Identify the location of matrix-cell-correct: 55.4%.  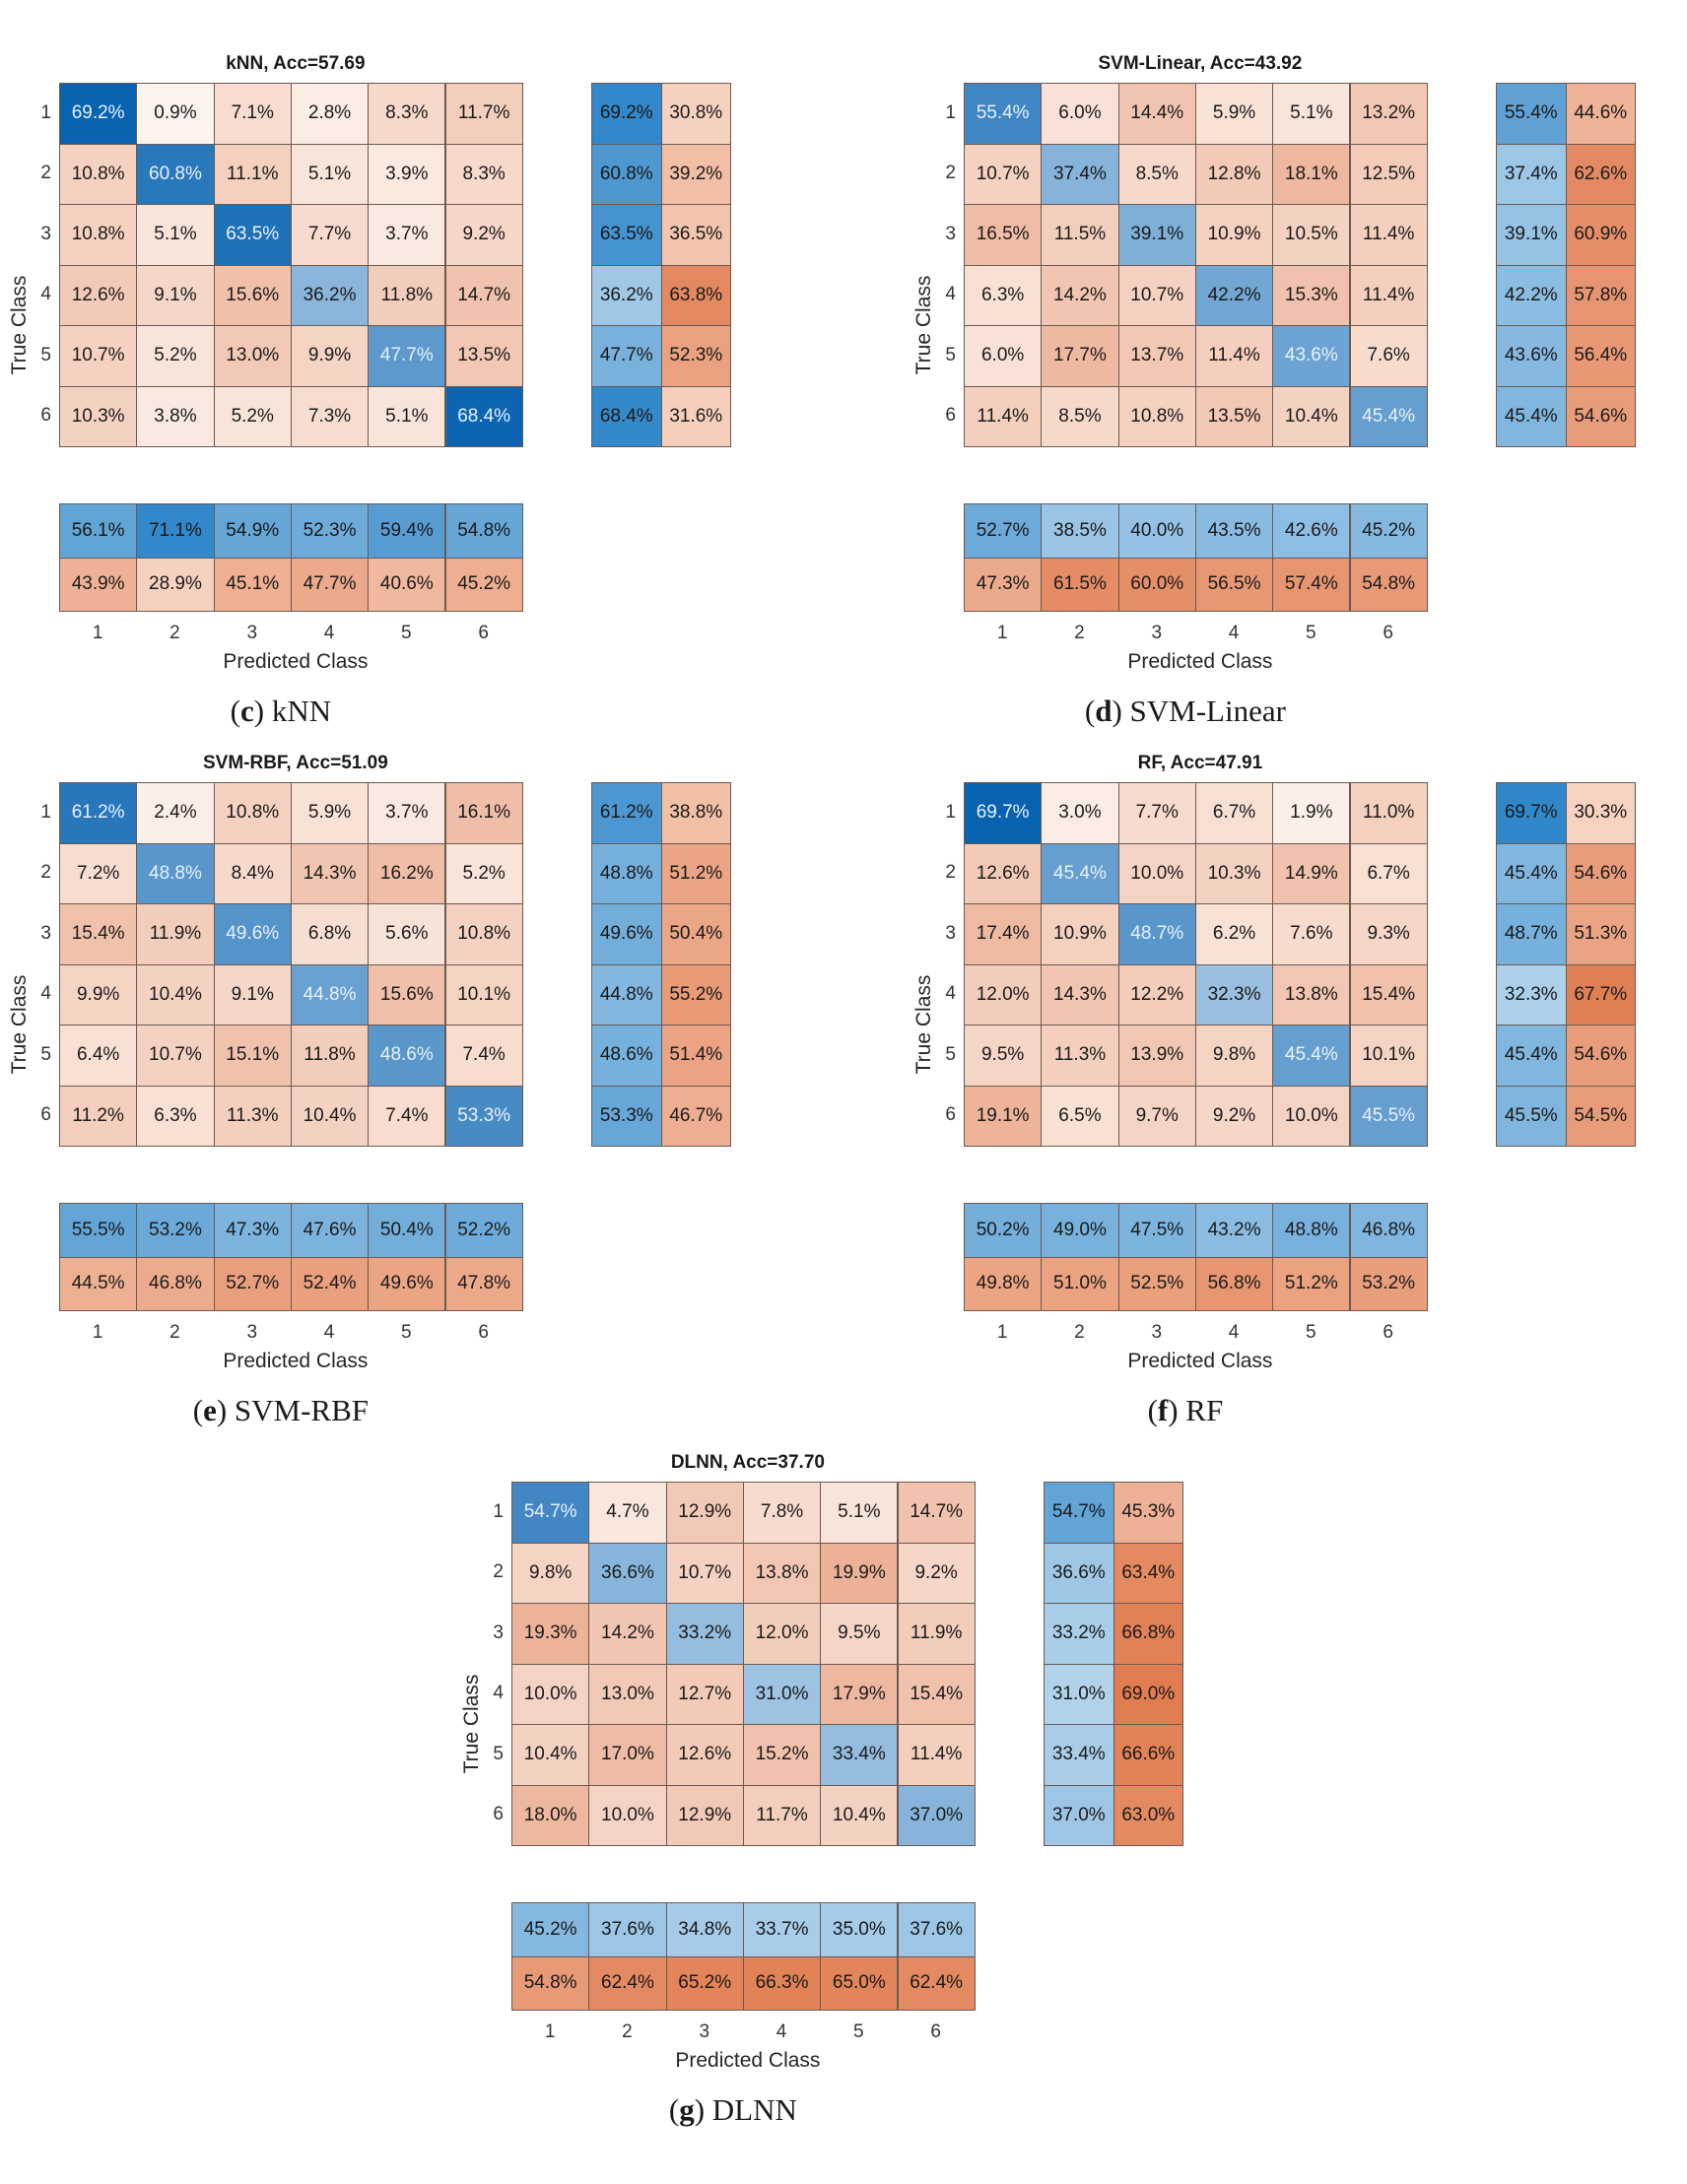
(1003, 114).